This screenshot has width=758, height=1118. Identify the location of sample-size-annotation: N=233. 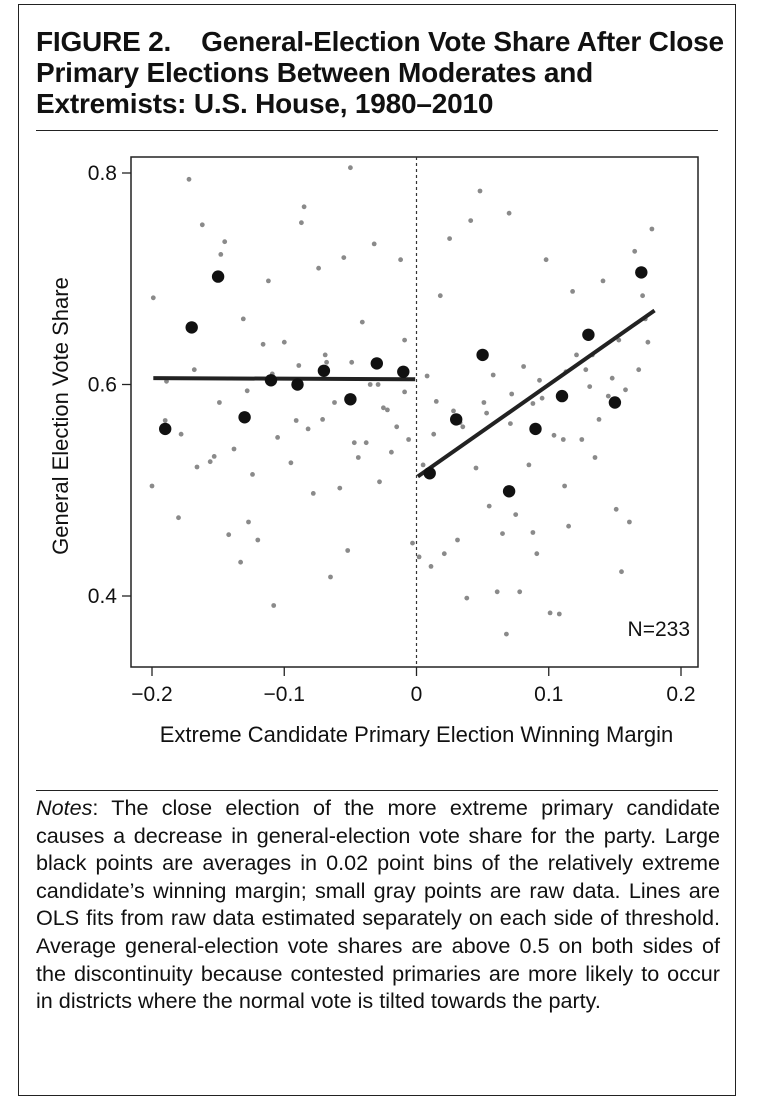
(659, 629).